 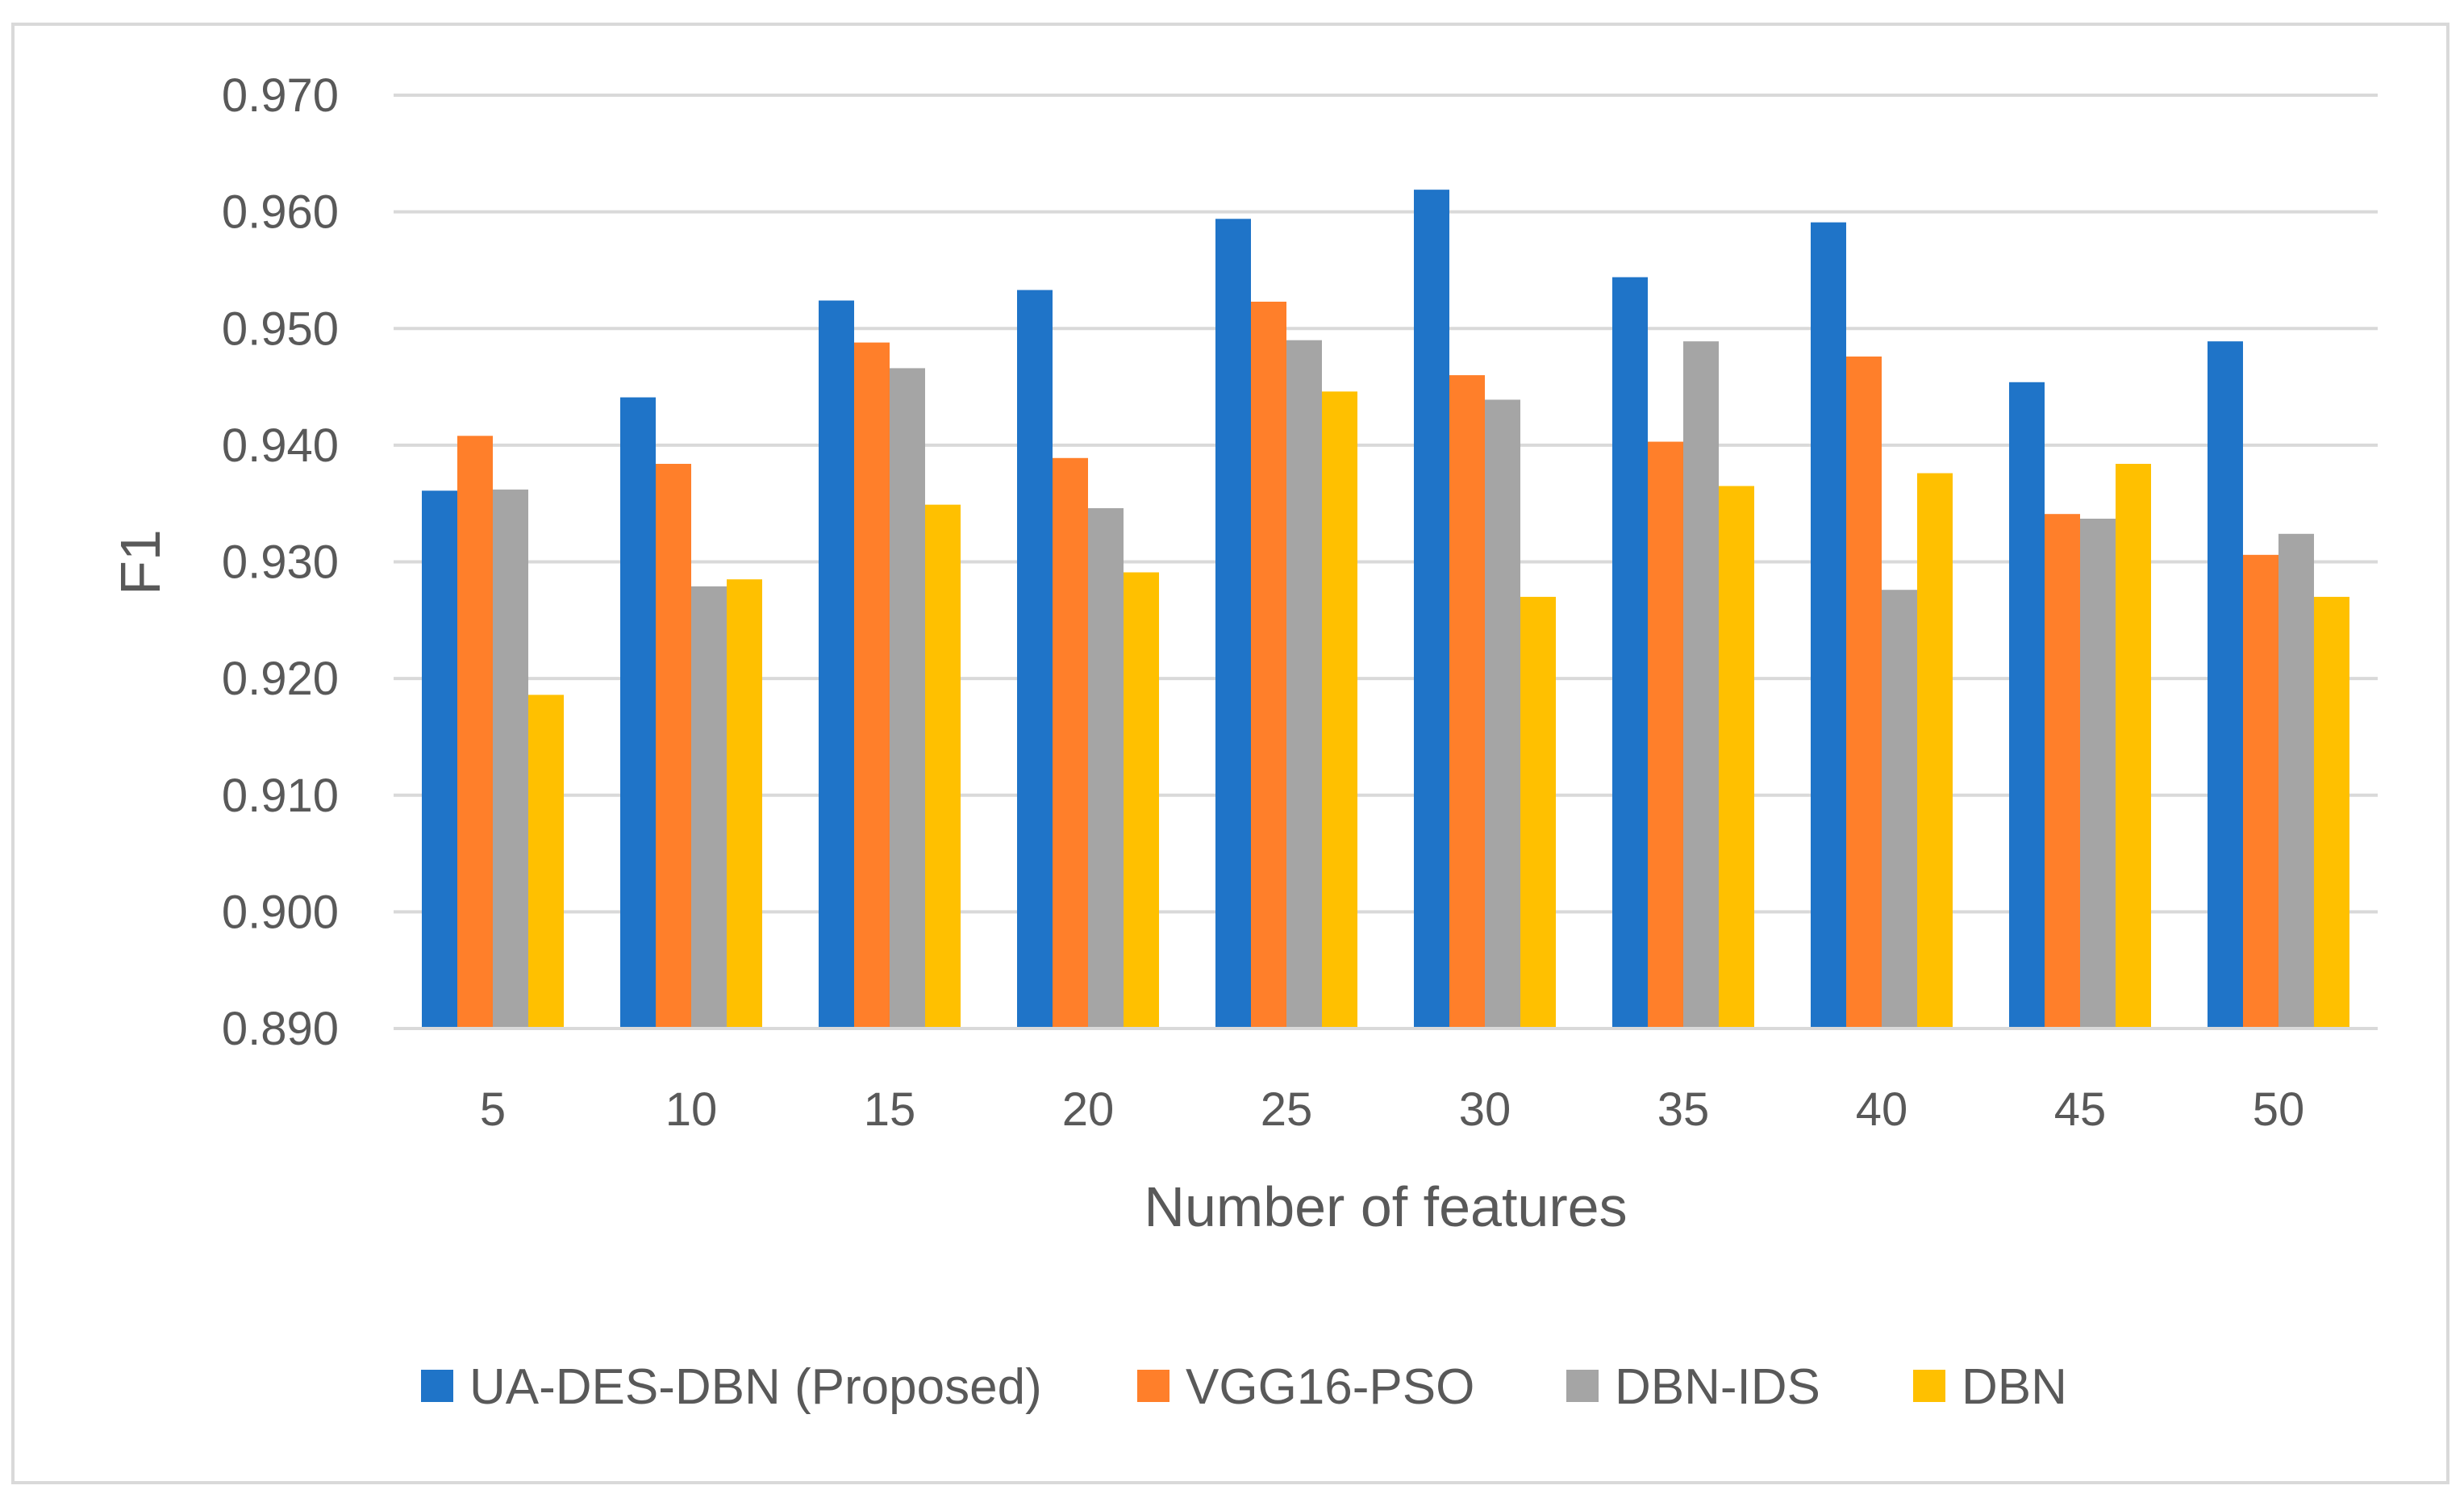 What do you see at coordinates (691, 1109) in the screenshot?
I see `x-tick-label: 10` at bounding box center [691, 1109].